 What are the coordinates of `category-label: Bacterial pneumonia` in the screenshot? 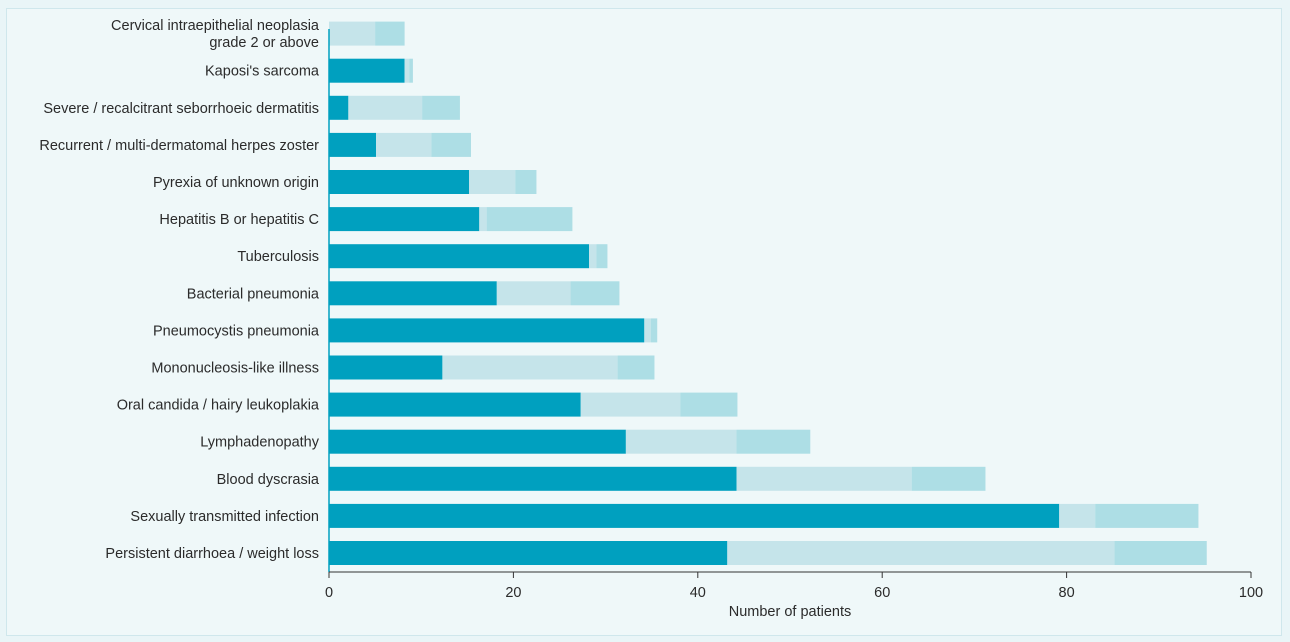 It's located at (253, 294).